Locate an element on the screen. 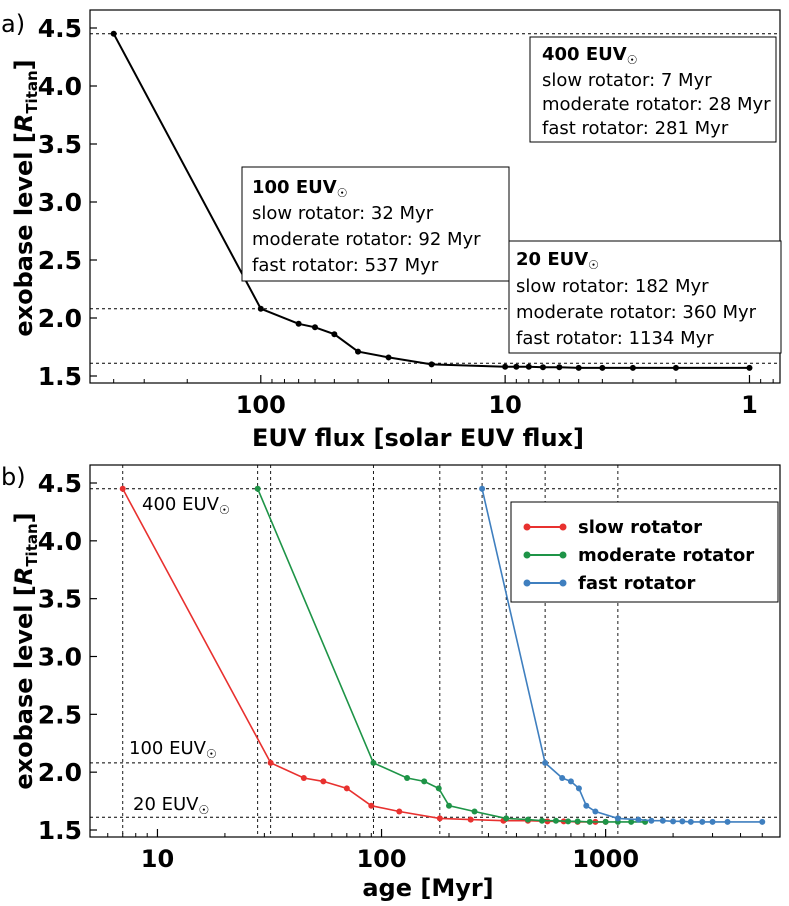  box-20-line-2: moderate rotator: 360 Myr is located at coordinates (636, 312).